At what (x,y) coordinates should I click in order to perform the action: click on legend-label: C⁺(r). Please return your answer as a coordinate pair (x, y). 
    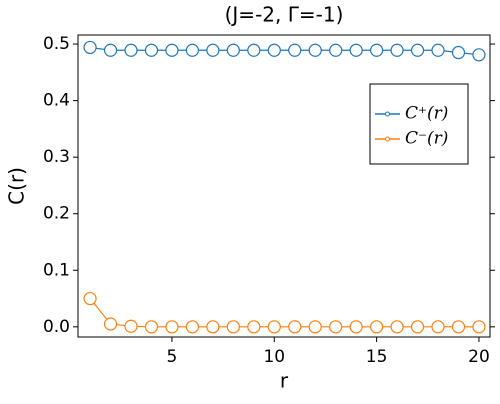
    Looking at the image, I should click on (426, 114).